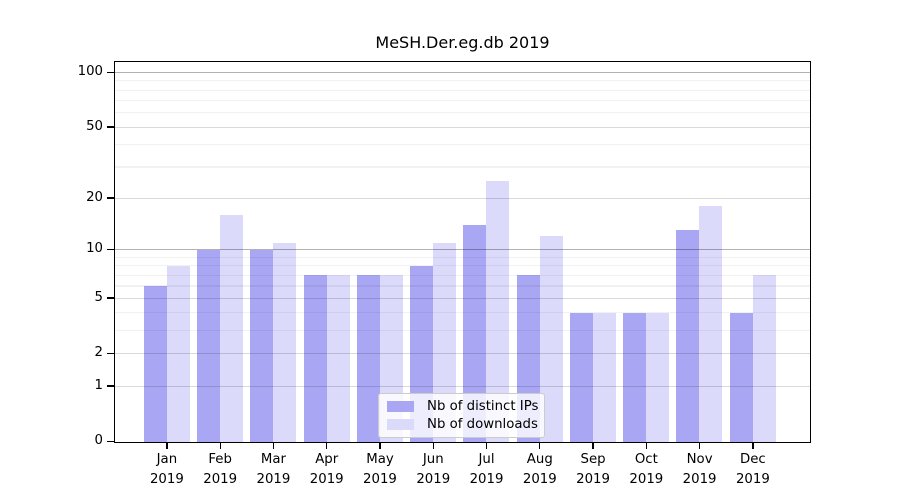 This screenshot has width=900, height=500. Describe the element at coordinates (540, 446) in the screenshot. I see `x-tick-aug` at that location.